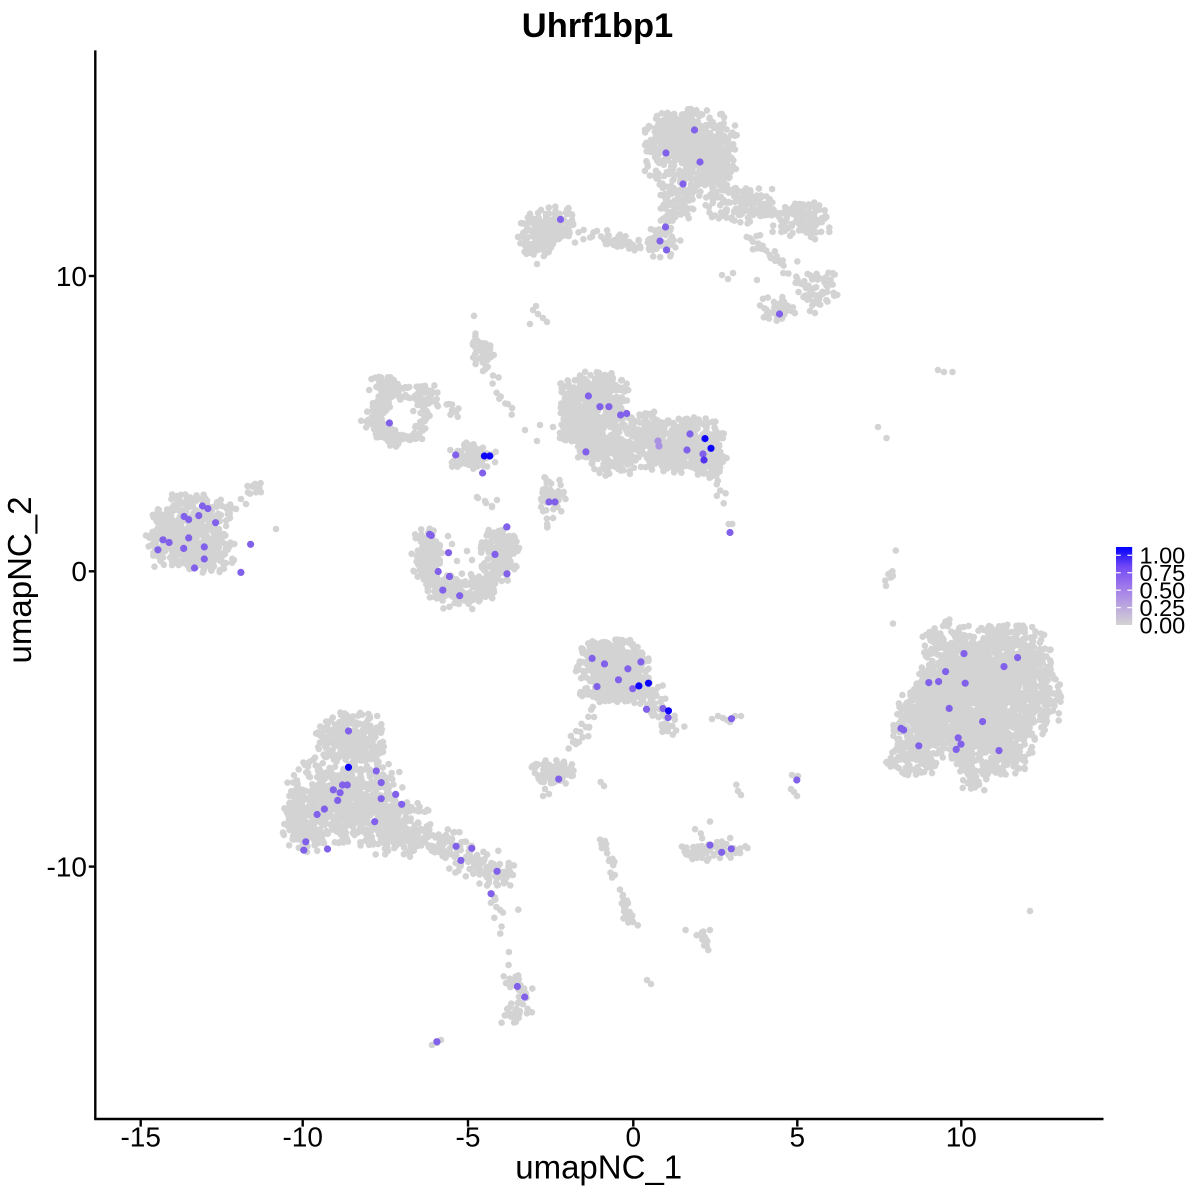 The image size is (1200, 1200). Describe the element at coordinates (1163, 590) in the screenshot. I see `svg-text: 0.50` at that location.